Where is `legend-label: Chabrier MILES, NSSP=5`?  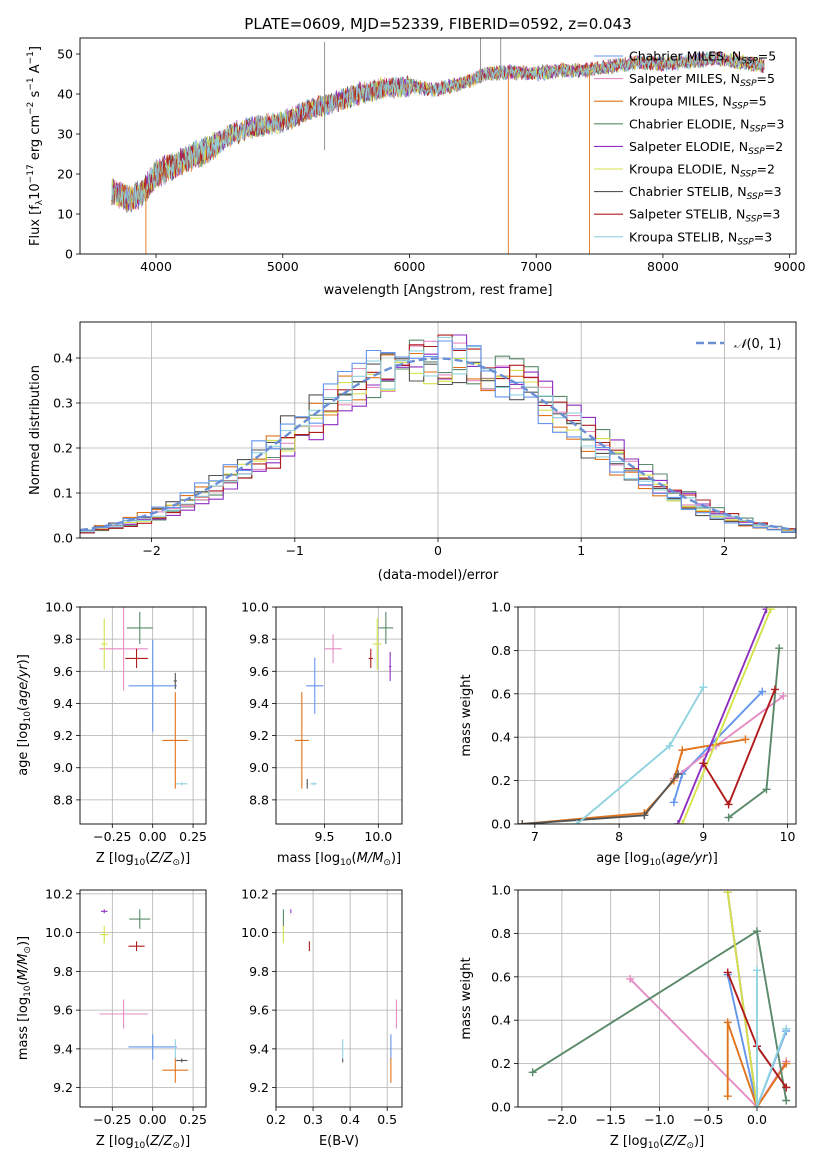
legend-label: Chabrier MILES, NSSP=5 is located at coordinates (702, 58).